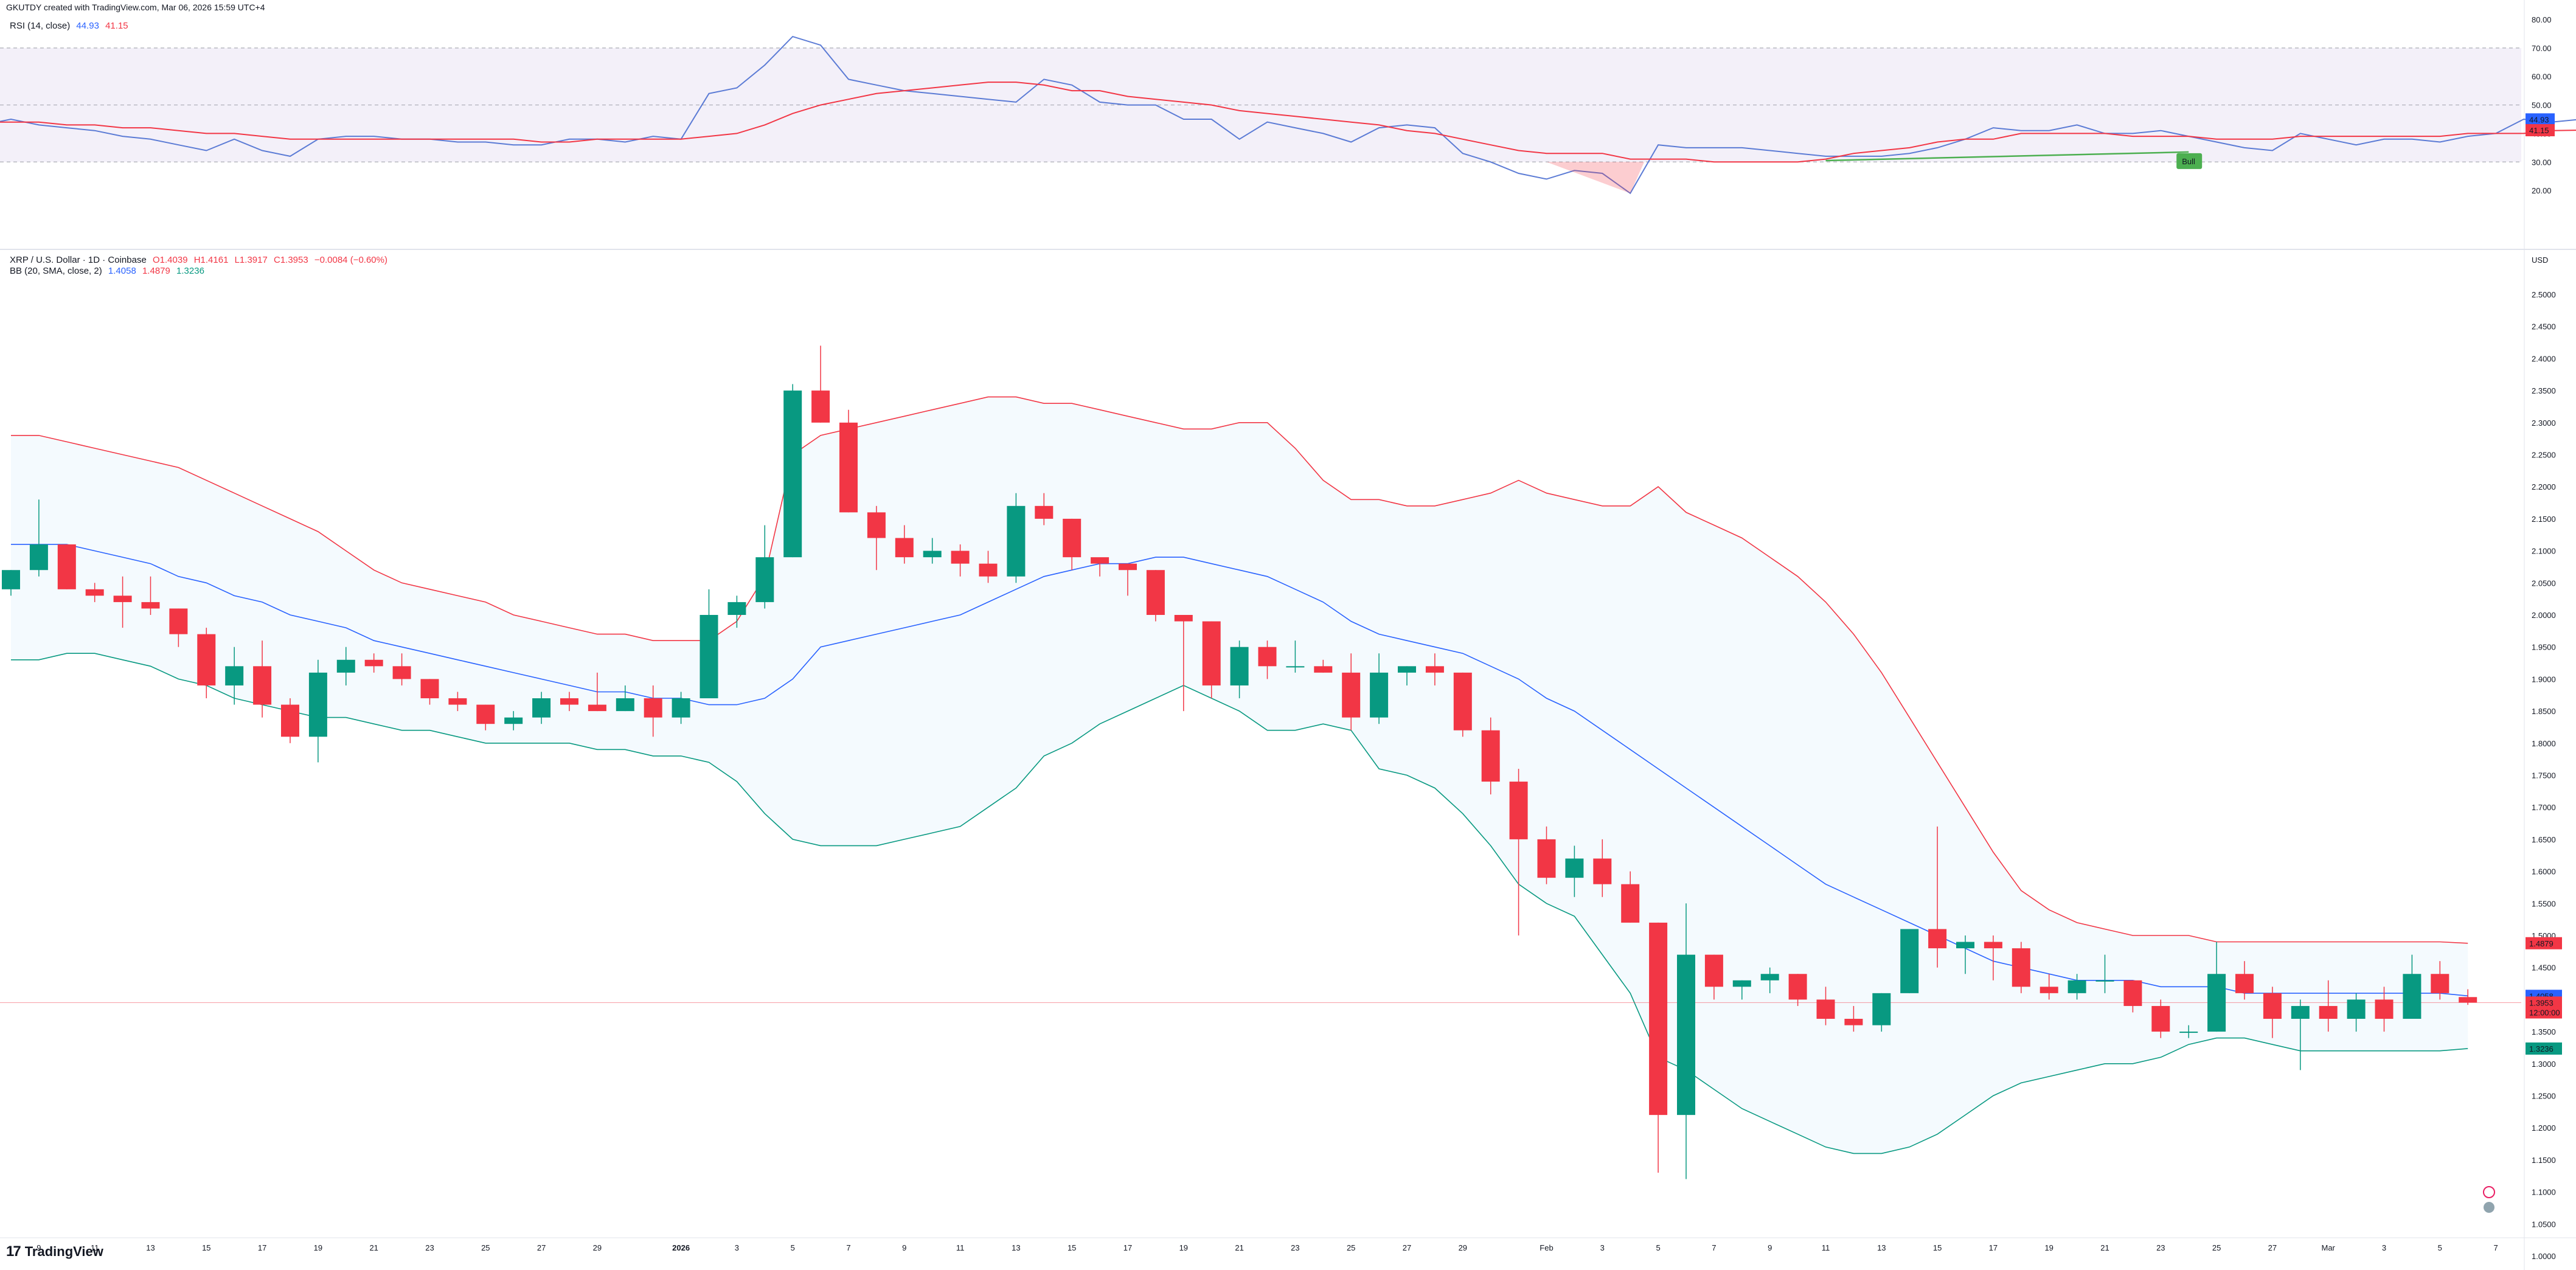 This screenshot has height=1270, width=2576. Describe the element at coordinates (2544, 1031) in the screenshot. I see `price-axis-tick: 1.3500` at that location.